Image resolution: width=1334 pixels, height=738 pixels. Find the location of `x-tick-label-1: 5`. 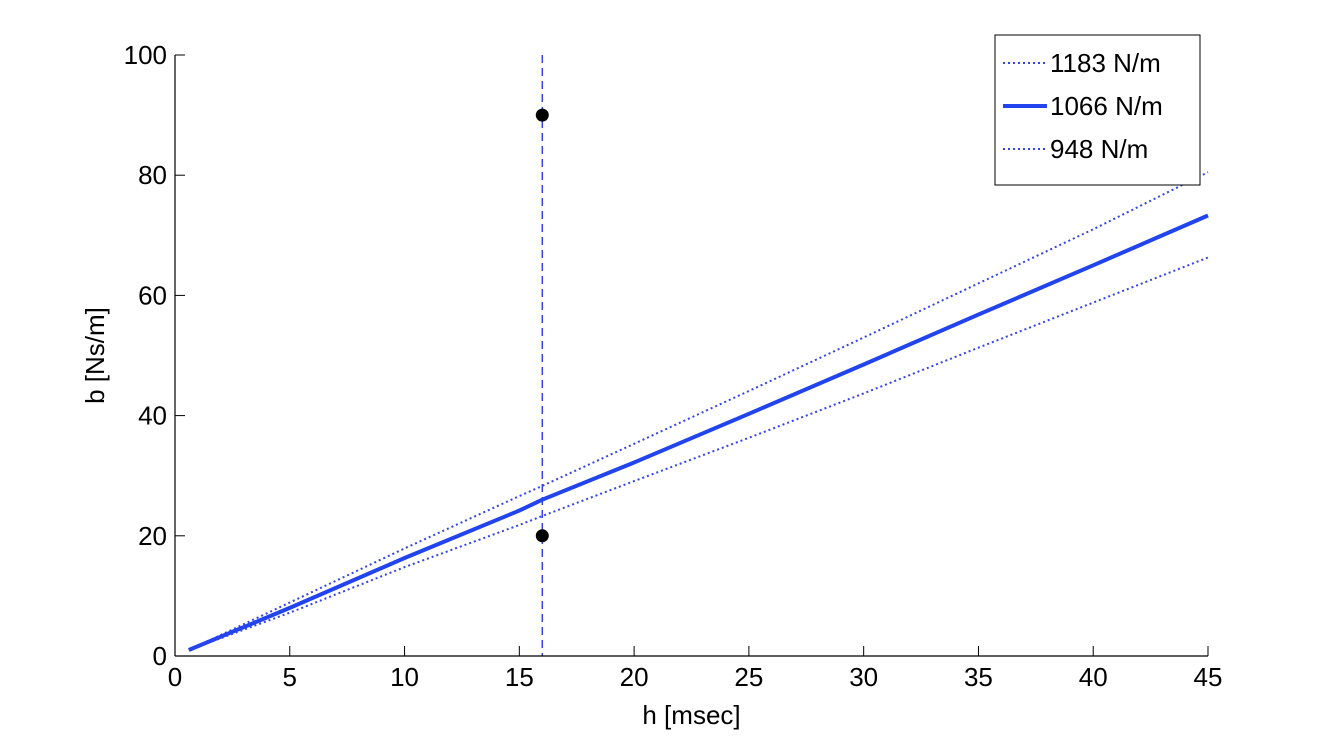

x-tick-label-1: 5 is located at coordinates (290, 677).